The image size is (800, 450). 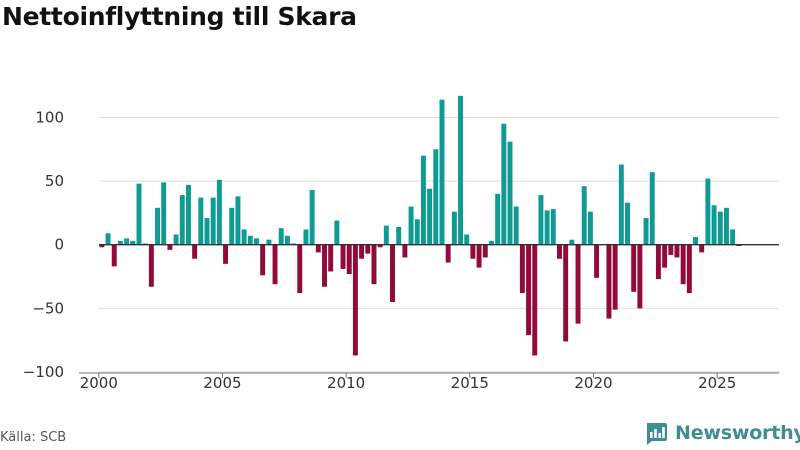 I want to click on y-tick-label: 100, so click(x=49, y=117).